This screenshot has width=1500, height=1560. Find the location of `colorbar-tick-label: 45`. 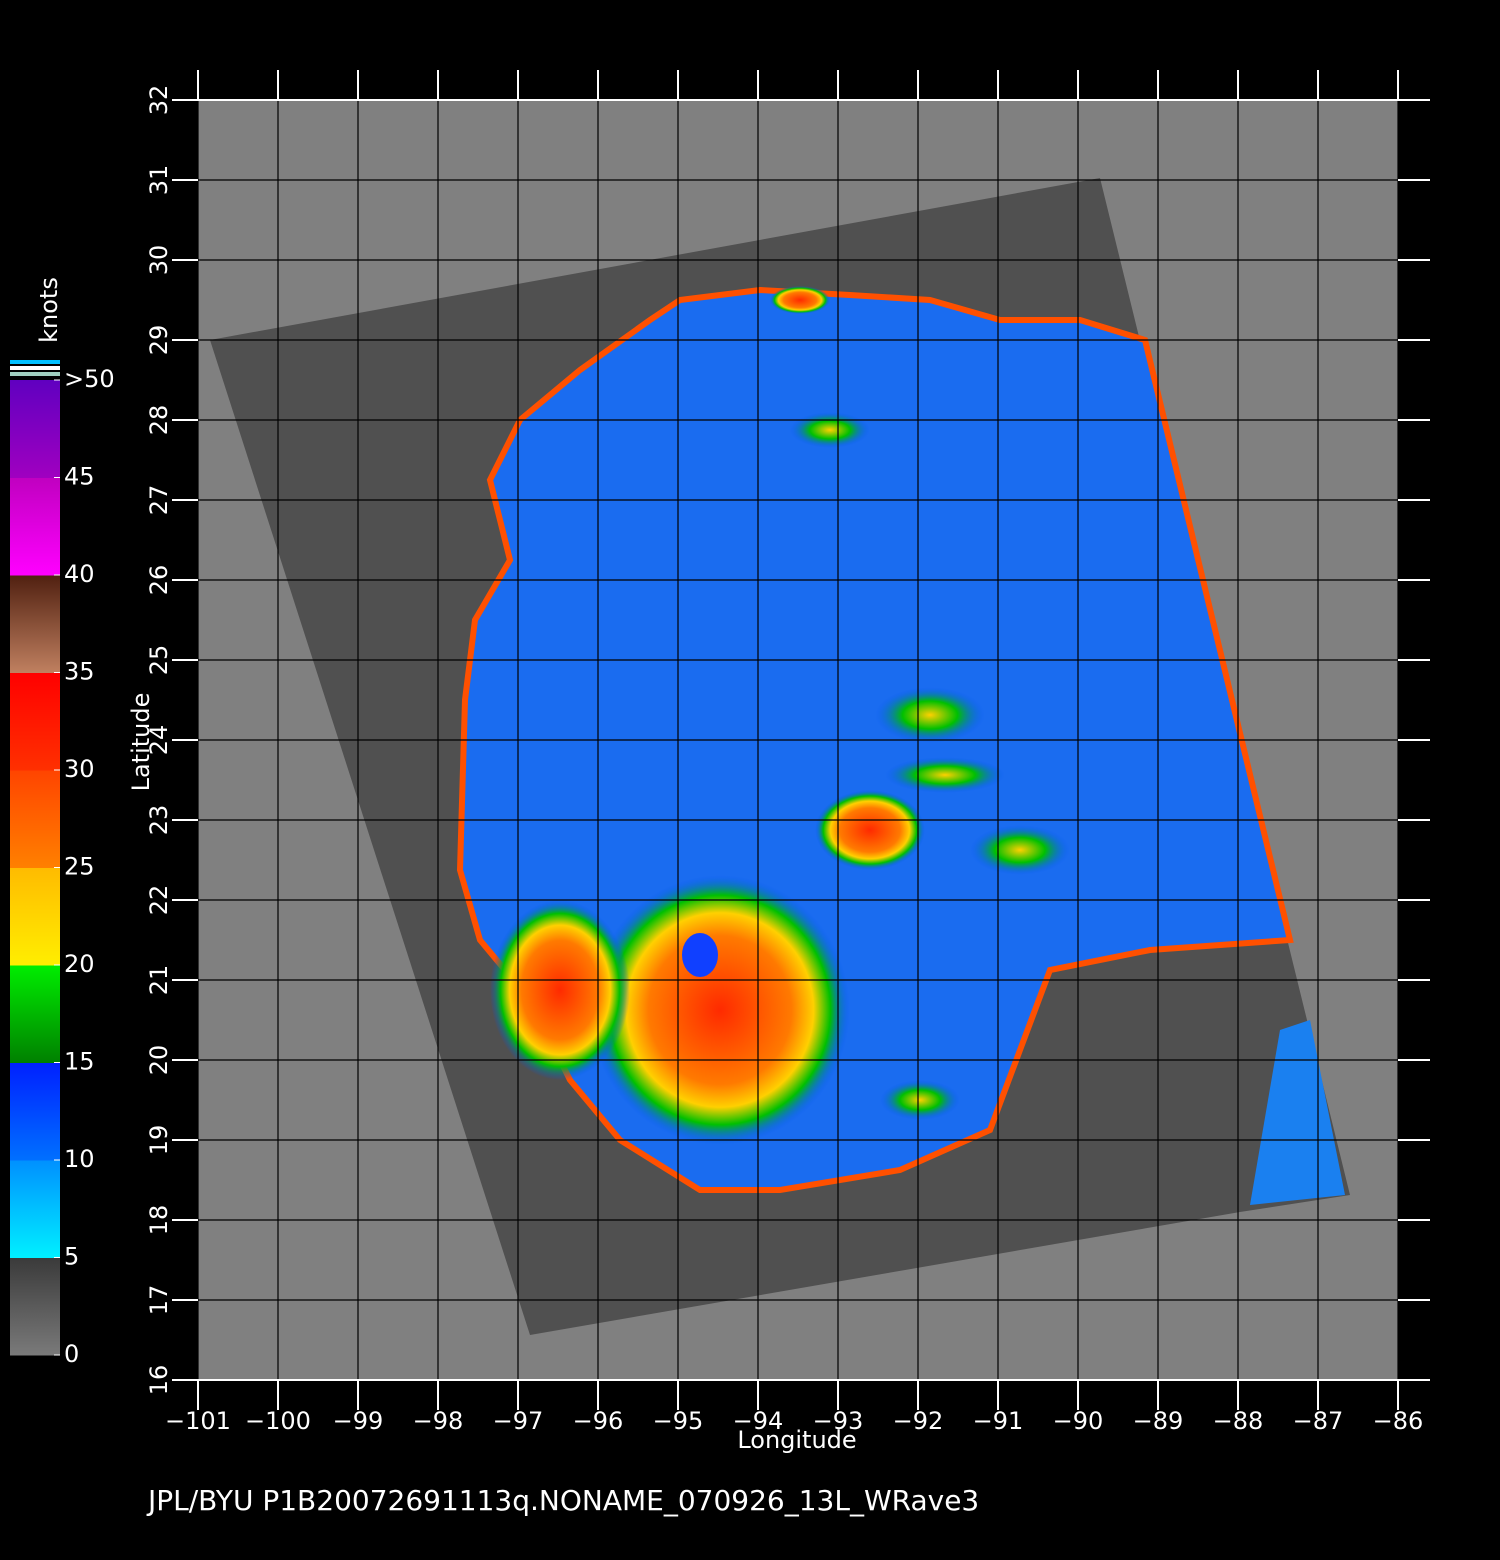

colorbar-tick-label: 45 is located at coordinates (79, 477).